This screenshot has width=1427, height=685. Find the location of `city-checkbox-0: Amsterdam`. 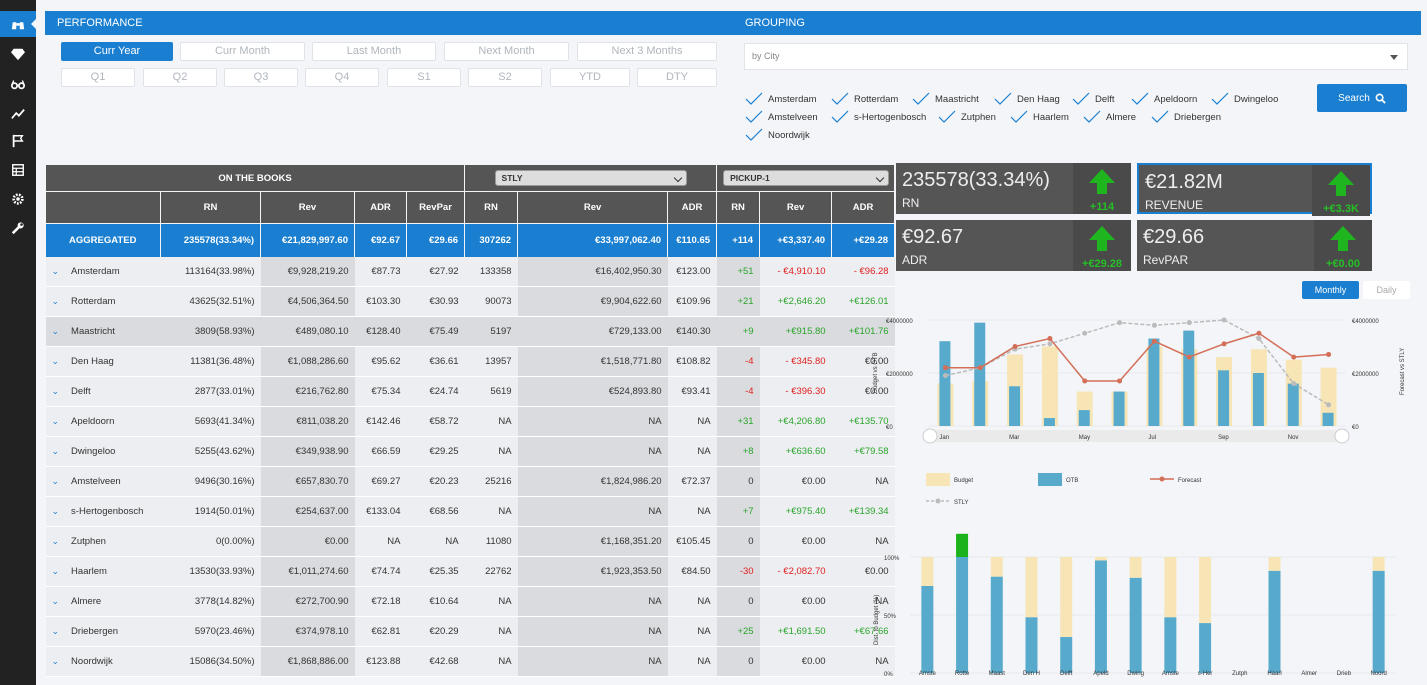

city-checkbox-0: Amsterdam is located at coordinates (781, 99).